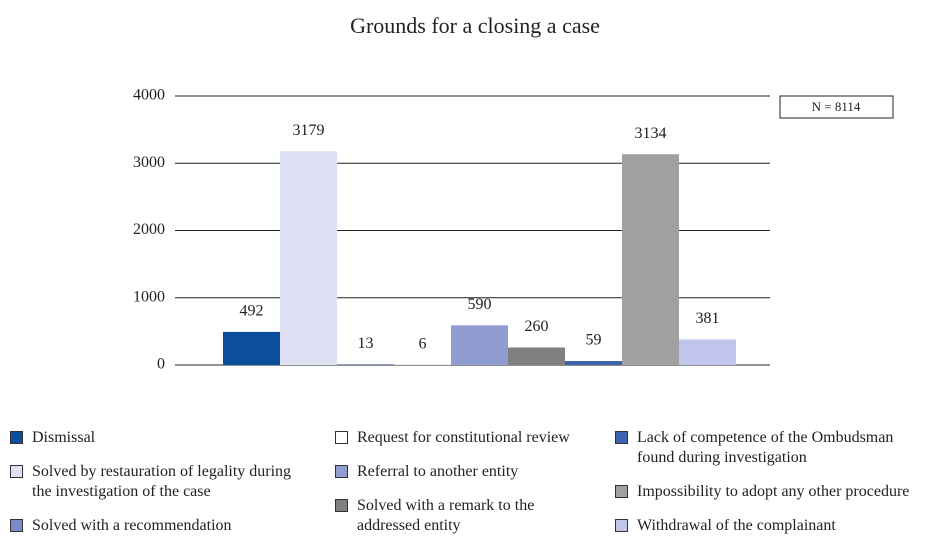 This screenshot has width=951, height=555. Describe the element at coordinates (149, 95) in the screenshot. I see `y-tick-label: 4000` at that location.